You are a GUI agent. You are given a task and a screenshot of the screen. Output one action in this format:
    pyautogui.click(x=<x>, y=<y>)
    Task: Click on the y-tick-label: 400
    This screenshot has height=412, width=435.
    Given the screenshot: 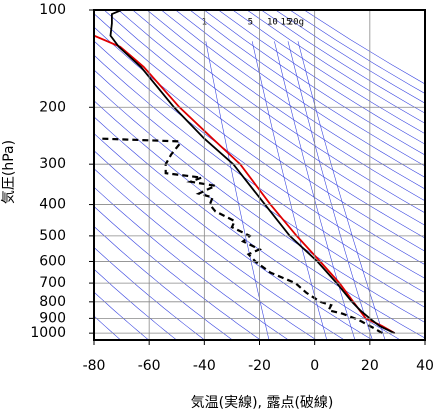 What is the action you would take?
    pyautogui.click(x=52, y=205)
    